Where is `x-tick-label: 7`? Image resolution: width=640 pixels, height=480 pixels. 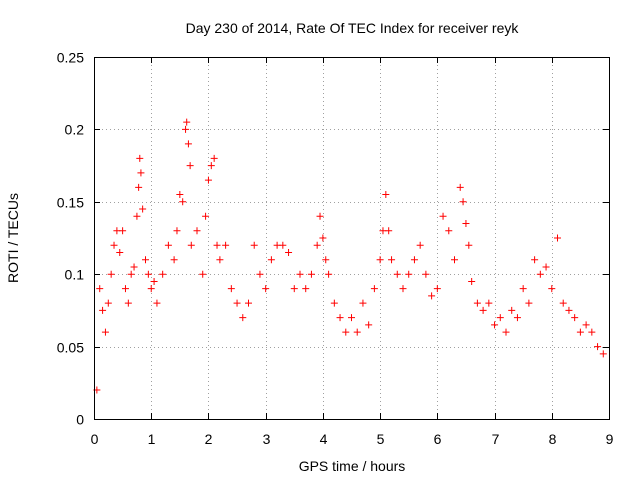
x-tick-label: 7 is located at coordinates (496, 439).